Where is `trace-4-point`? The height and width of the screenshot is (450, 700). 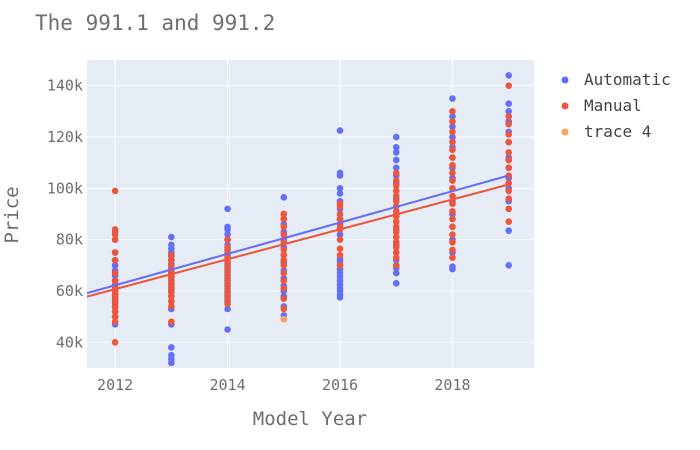
trace-4-point is located at coordinates (284, 319).